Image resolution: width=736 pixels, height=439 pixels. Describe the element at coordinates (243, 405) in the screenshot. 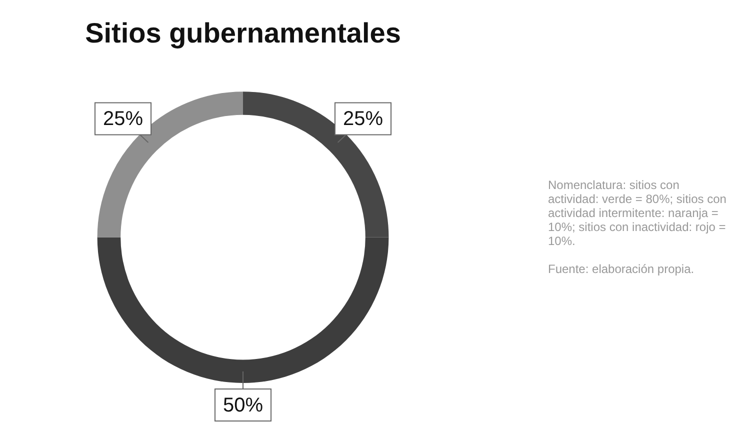

I see `data-label: 50%` at that location.